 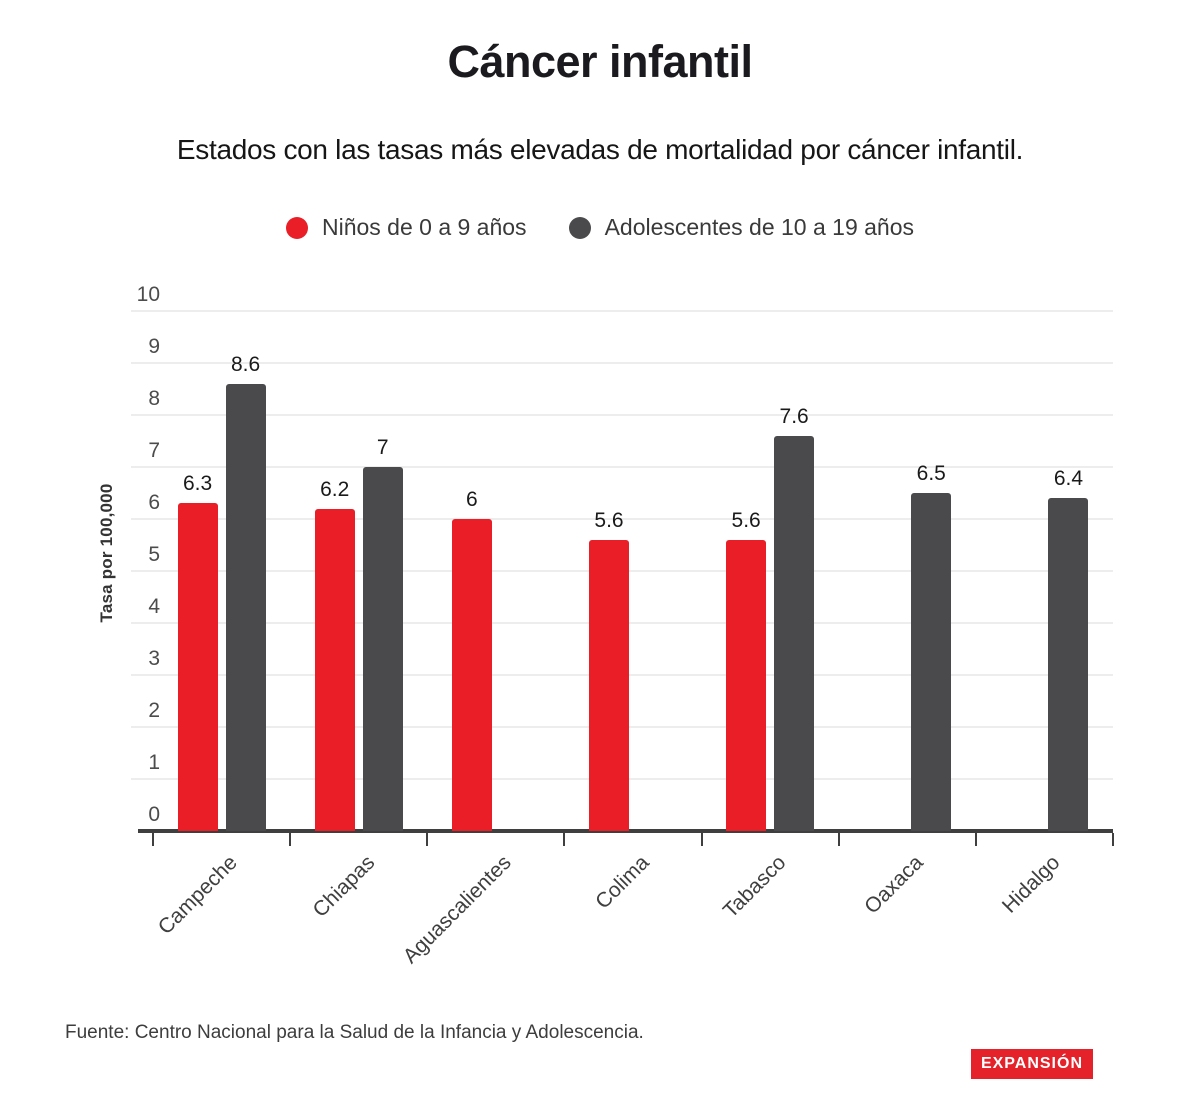 What do you see at coordinates (197, 484) in the screenshot?
I see `bar-value-label: 6.3` at bounding box center [197, 484].